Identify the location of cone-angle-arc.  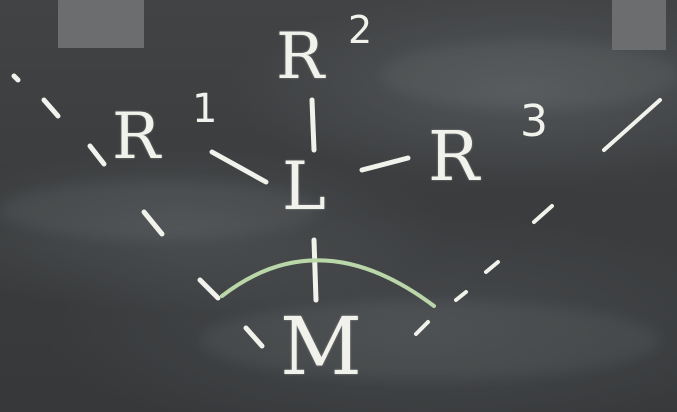
(328, 283).